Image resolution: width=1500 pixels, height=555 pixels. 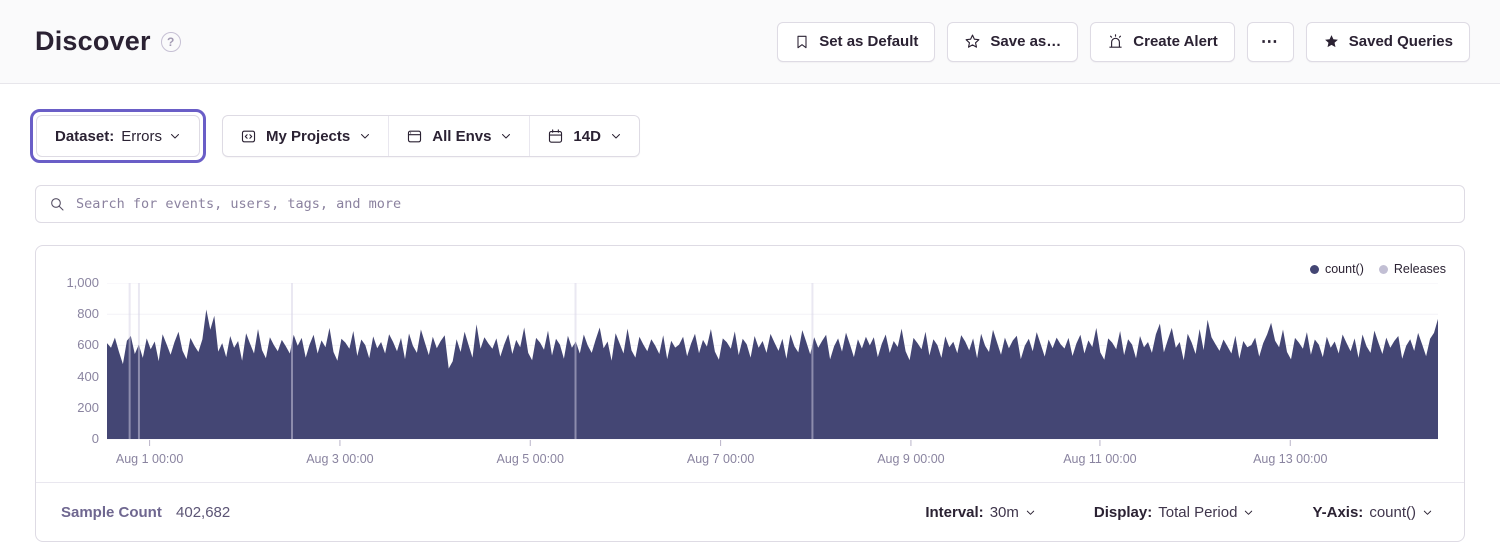 What do you see at coordinates (88, 376) in the screenshot?
I see `y-tick-label: 400` at bounding box center [88, 376].